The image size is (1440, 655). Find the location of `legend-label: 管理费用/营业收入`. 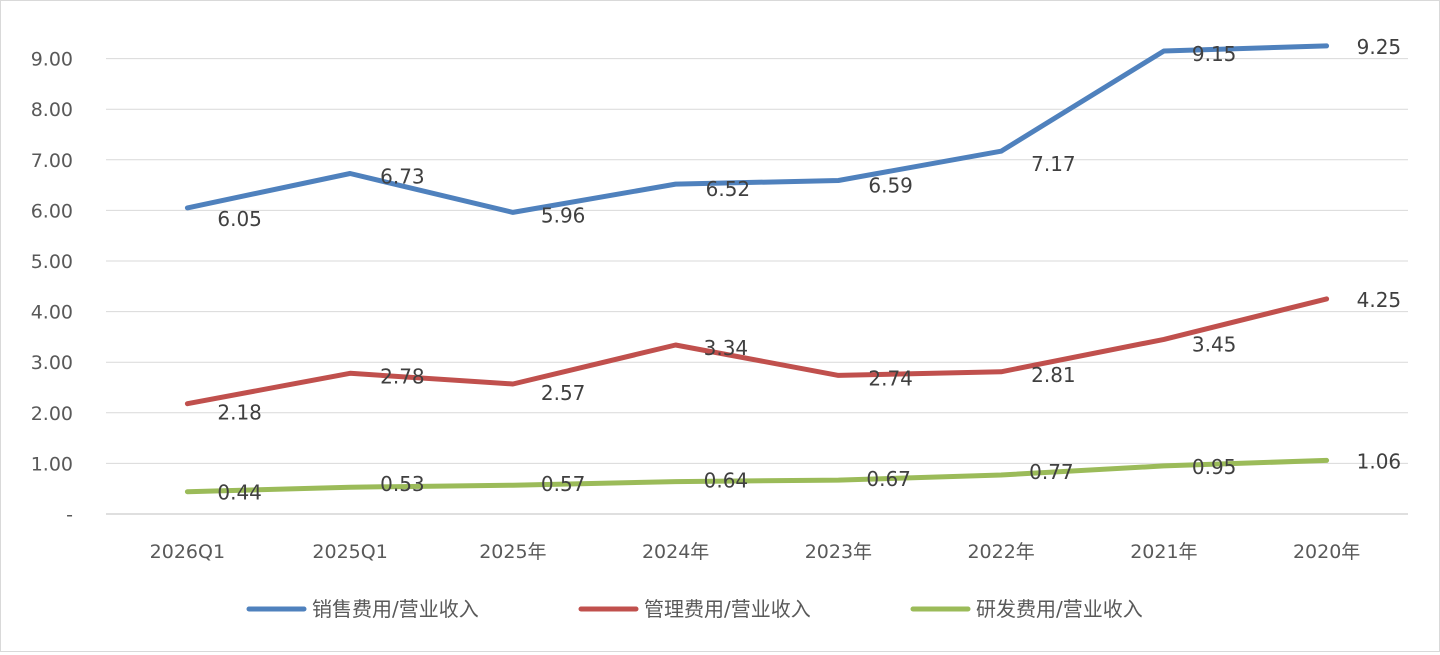

legend-label: 管理费用/营业收入 is located at coordinates (727, 609).